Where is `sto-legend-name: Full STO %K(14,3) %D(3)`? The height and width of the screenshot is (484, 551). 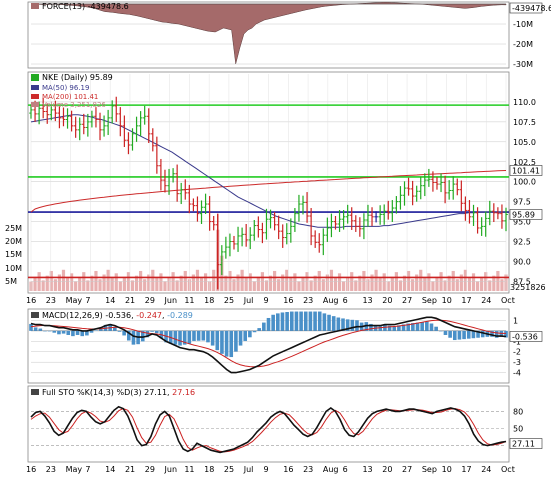 sto-legend-name: Full STO %K(14,3) %D(3) is located at coordinates (92, 392).